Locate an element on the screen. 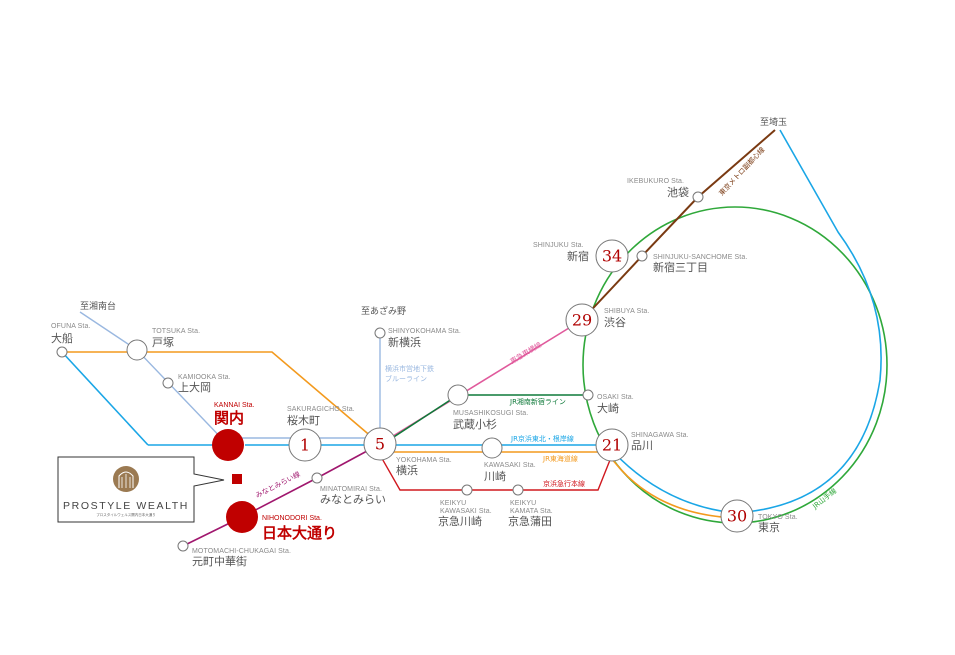  dest-azamino: 至あざみ野 is located at coordinates (383, 311).